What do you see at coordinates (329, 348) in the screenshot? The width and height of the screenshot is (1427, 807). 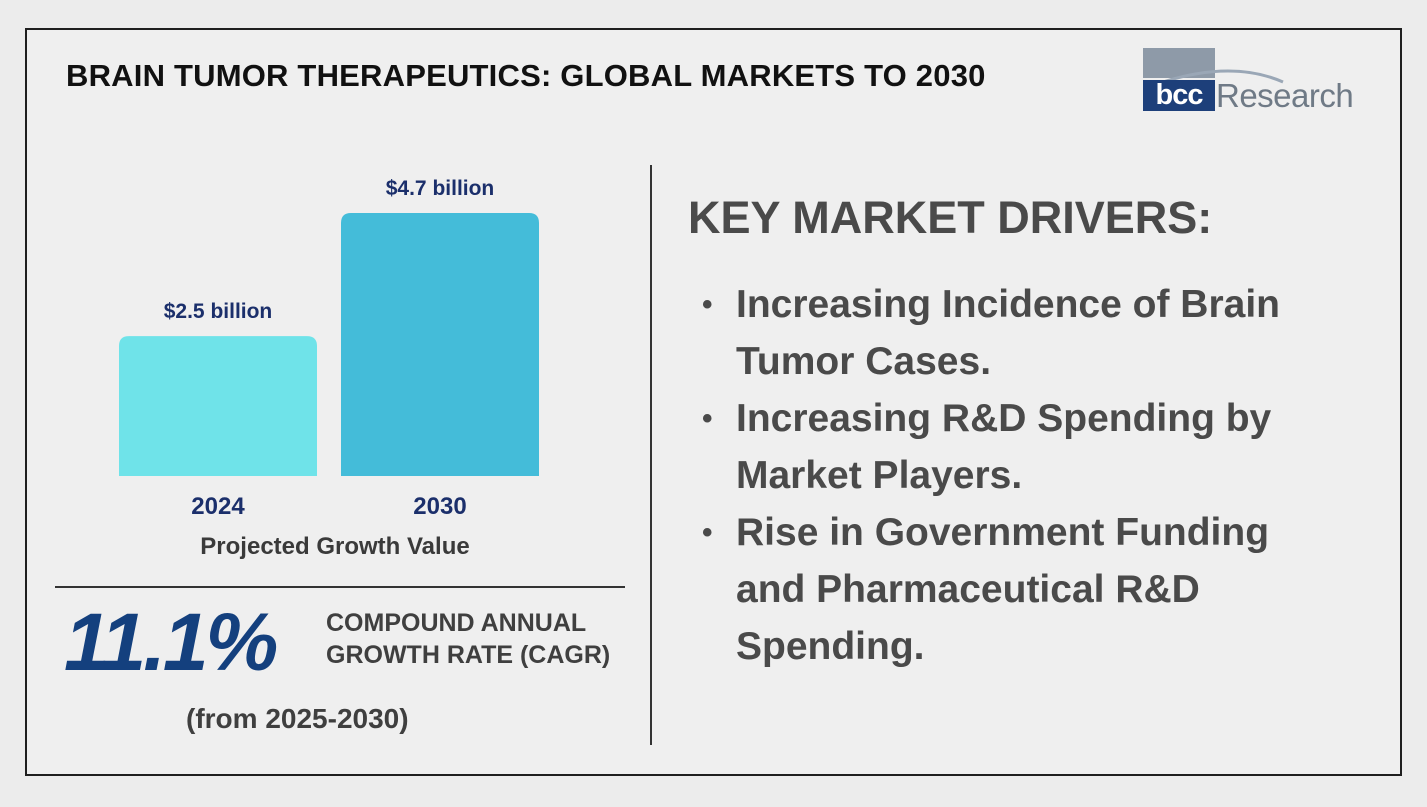 I see `bar-chart: $2.5 billion 2024 $4.7 billion 2030` at bounding box center [329, 348].